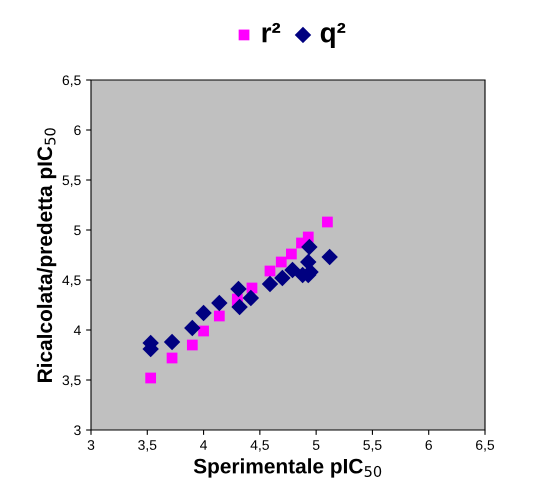 This screenshot has width=547, height=499. Describe the element at coordinates (316, 445) in the screenshot. I see `x-tick-label: 5` at that location.